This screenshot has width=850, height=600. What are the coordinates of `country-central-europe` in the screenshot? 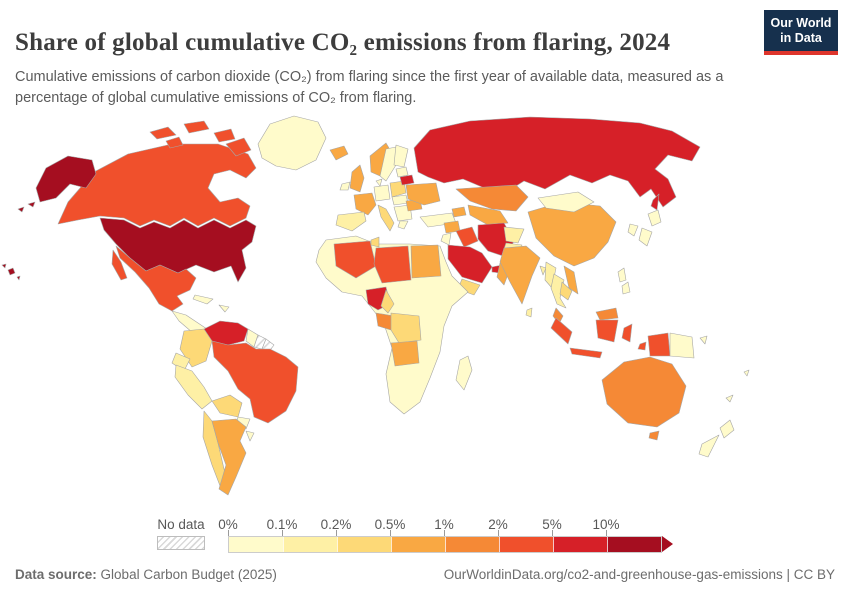 It's located at (400, 200).